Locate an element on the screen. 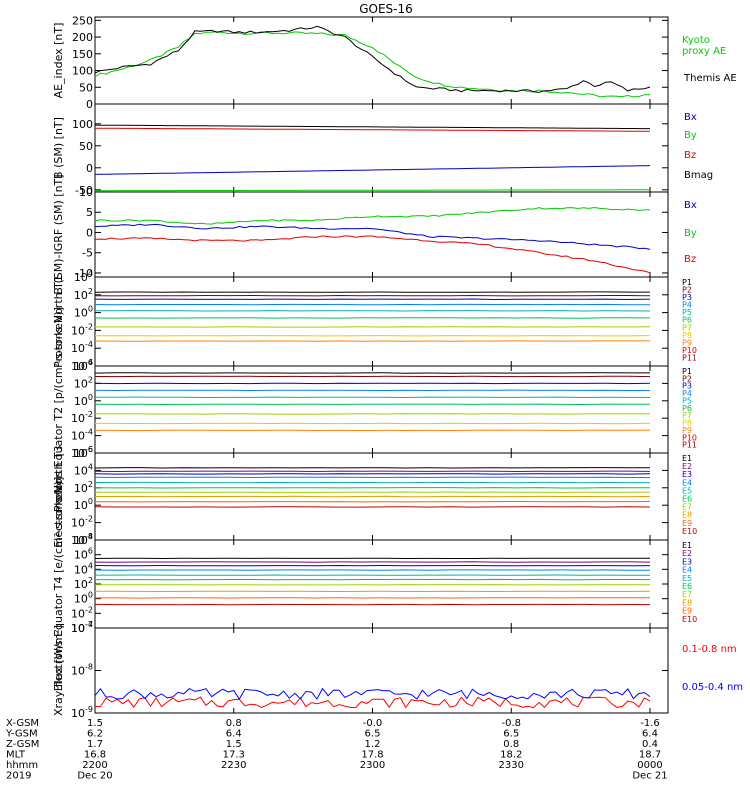  legend-ae-entry: proxy AE is located at coordinates (704, 51).